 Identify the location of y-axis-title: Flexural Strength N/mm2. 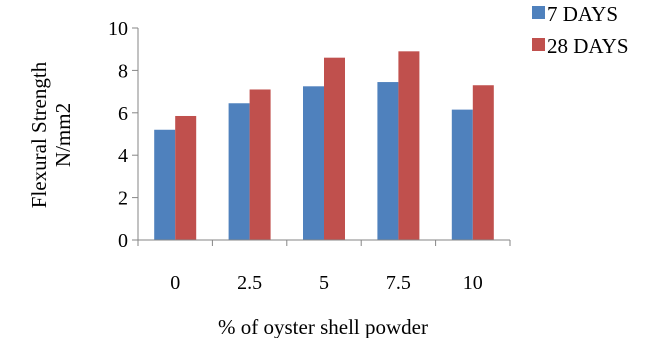
(51, 134).